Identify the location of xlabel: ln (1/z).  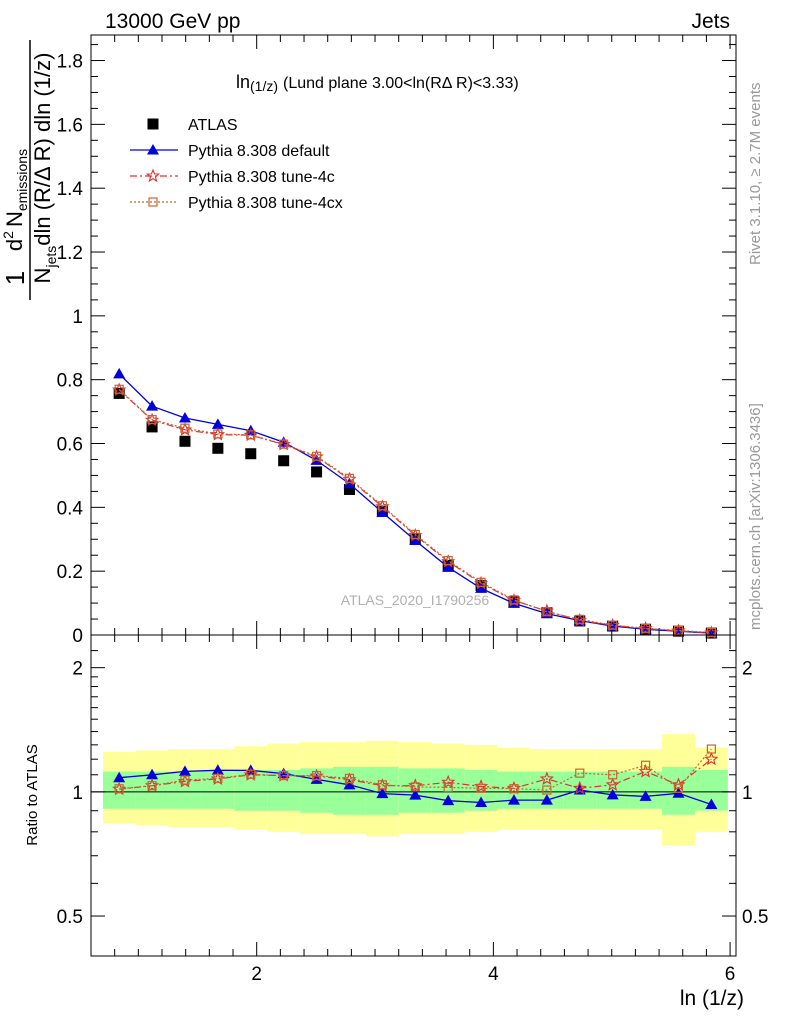
(712, 998).